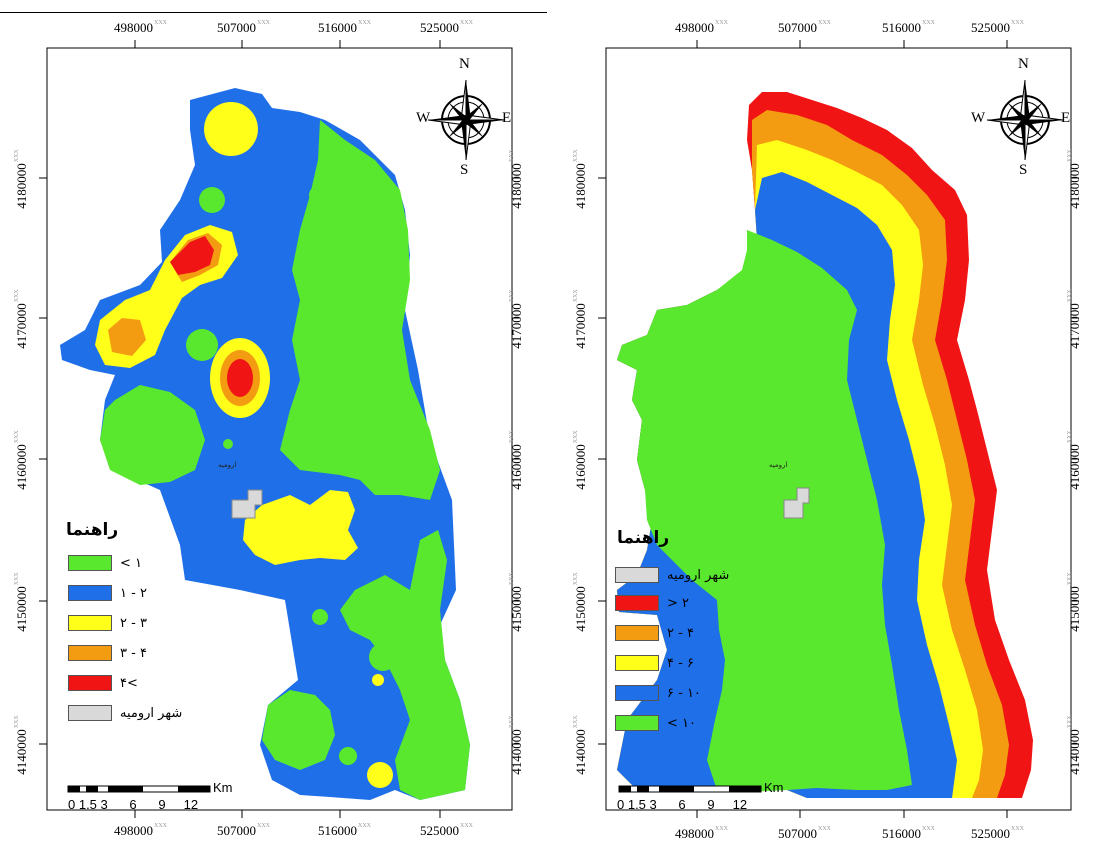  I want to click on scale-unit: Km, so click(223, 787).